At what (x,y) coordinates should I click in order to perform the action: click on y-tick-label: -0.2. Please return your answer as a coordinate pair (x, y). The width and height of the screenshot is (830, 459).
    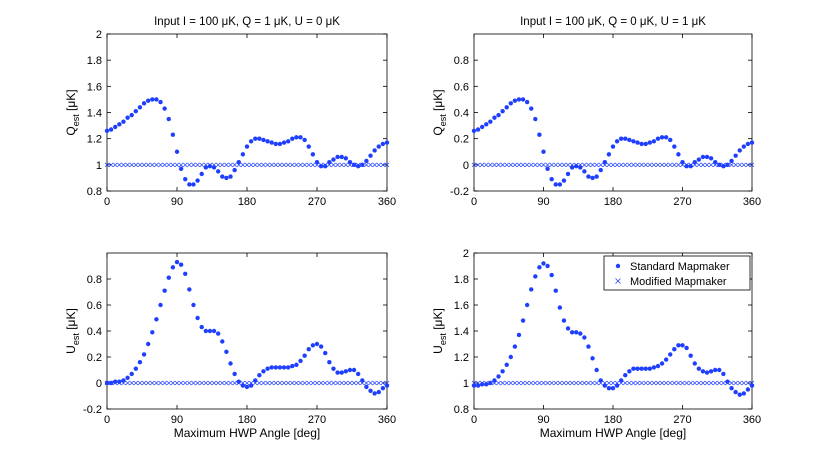
    Looking at the image, I should click on (92, 410).